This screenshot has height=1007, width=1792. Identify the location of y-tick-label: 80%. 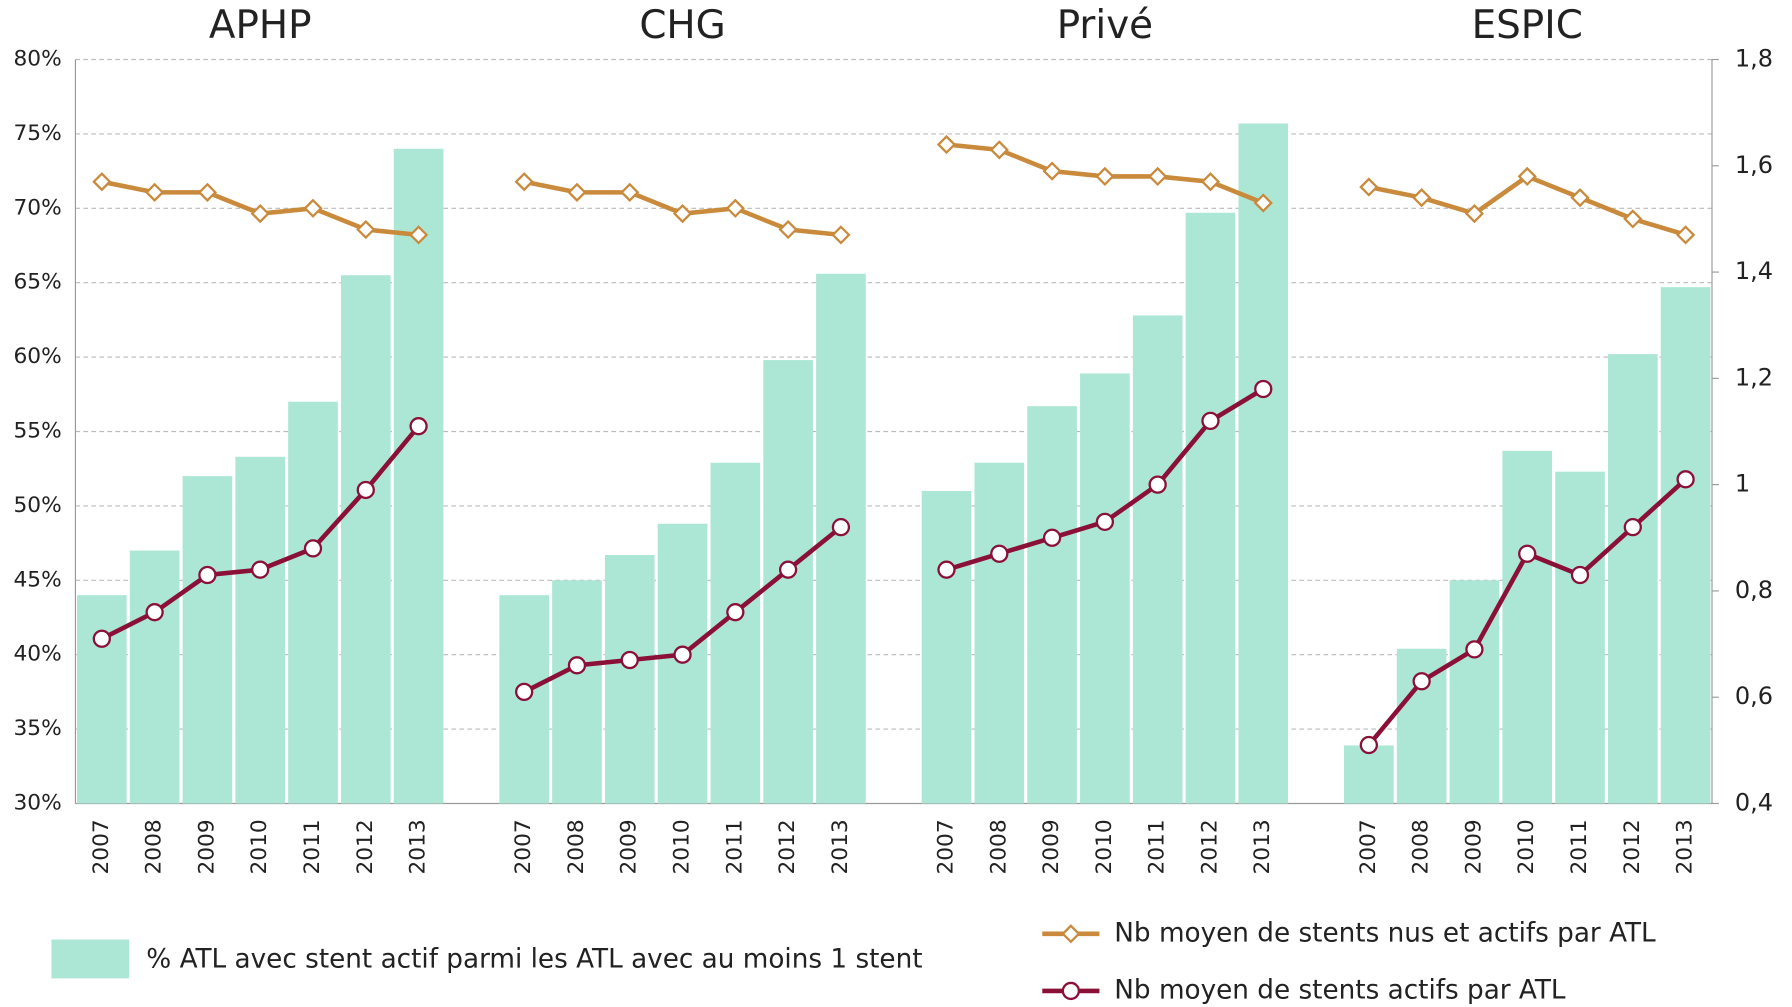
(37, 59).